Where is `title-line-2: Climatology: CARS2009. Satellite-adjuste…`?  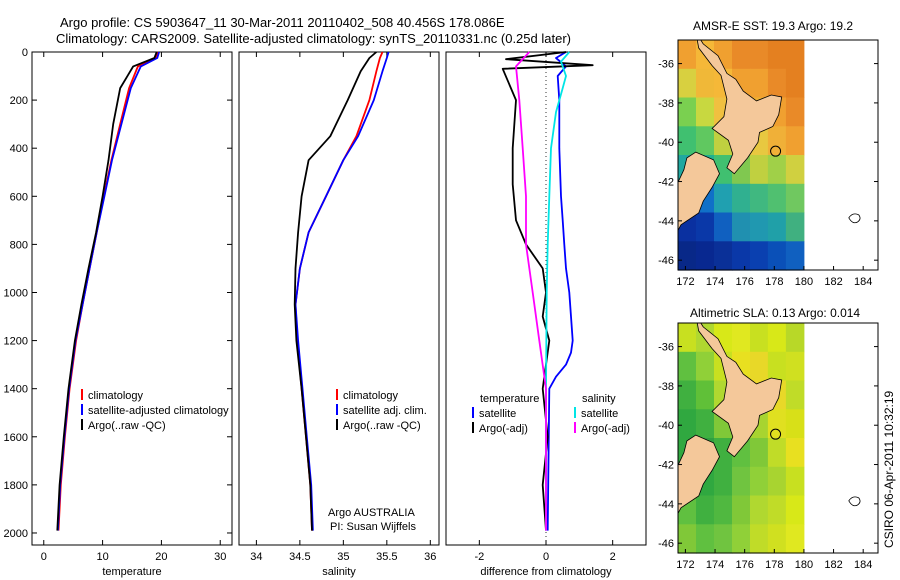
title-line-2: Climatology: CARS2009. Satellite-adjuste… is located at coordinates (313, 38).